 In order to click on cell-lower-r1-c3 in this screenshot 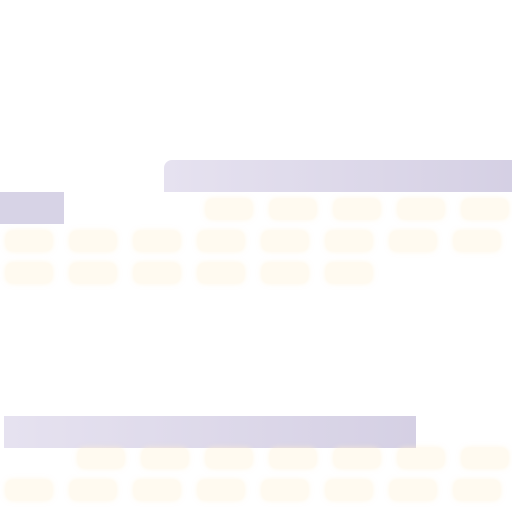, I will do `click(229, 458)`.